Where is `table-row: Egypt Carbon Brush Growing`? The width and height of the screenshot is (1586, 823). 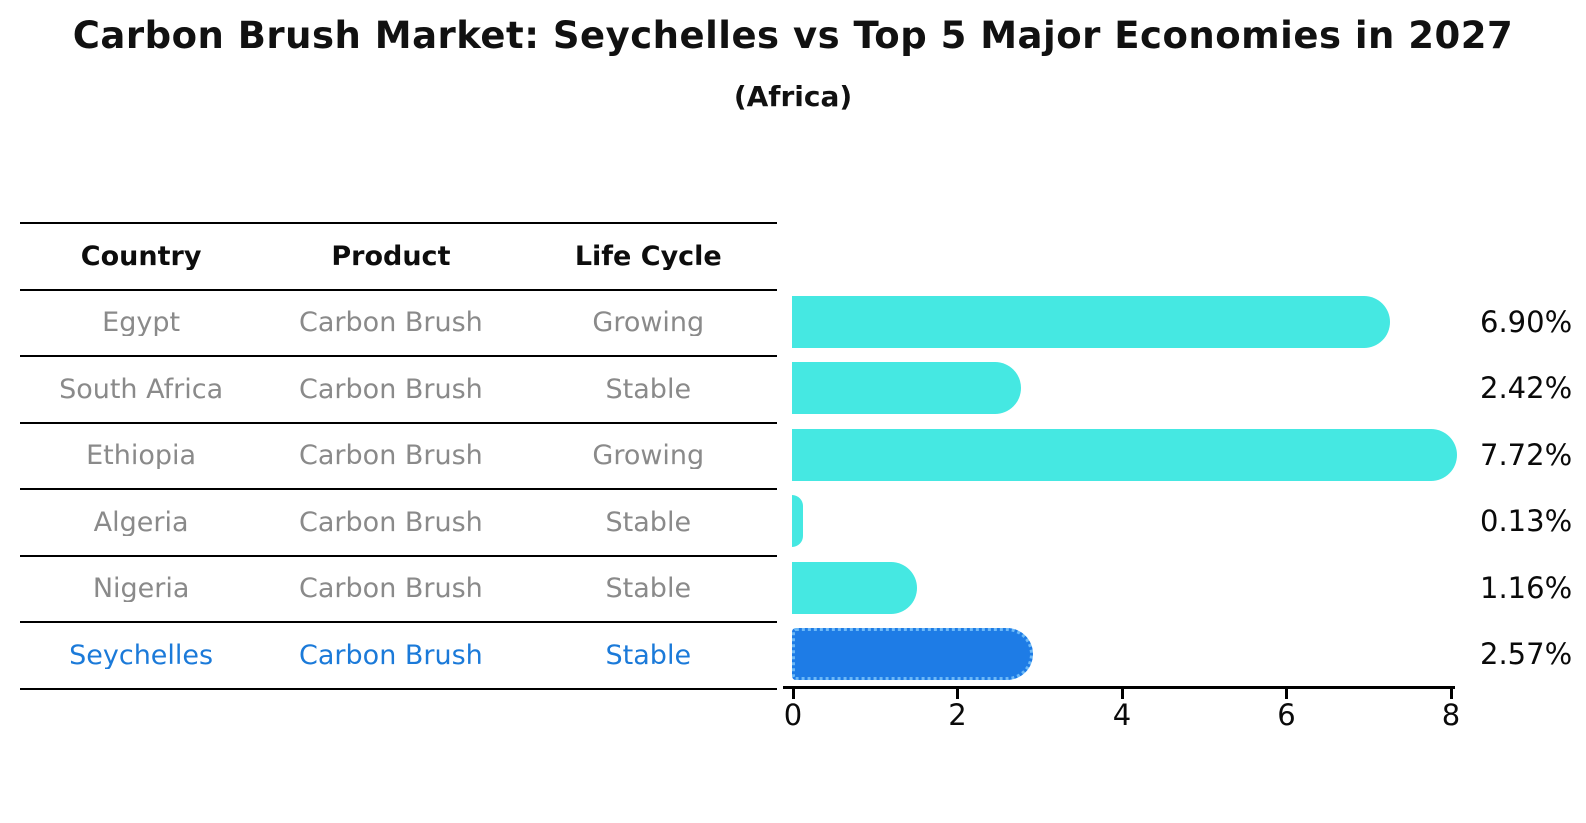
table-row: Egypt Carbon Brush Growing is located at coordinates (398, 324).